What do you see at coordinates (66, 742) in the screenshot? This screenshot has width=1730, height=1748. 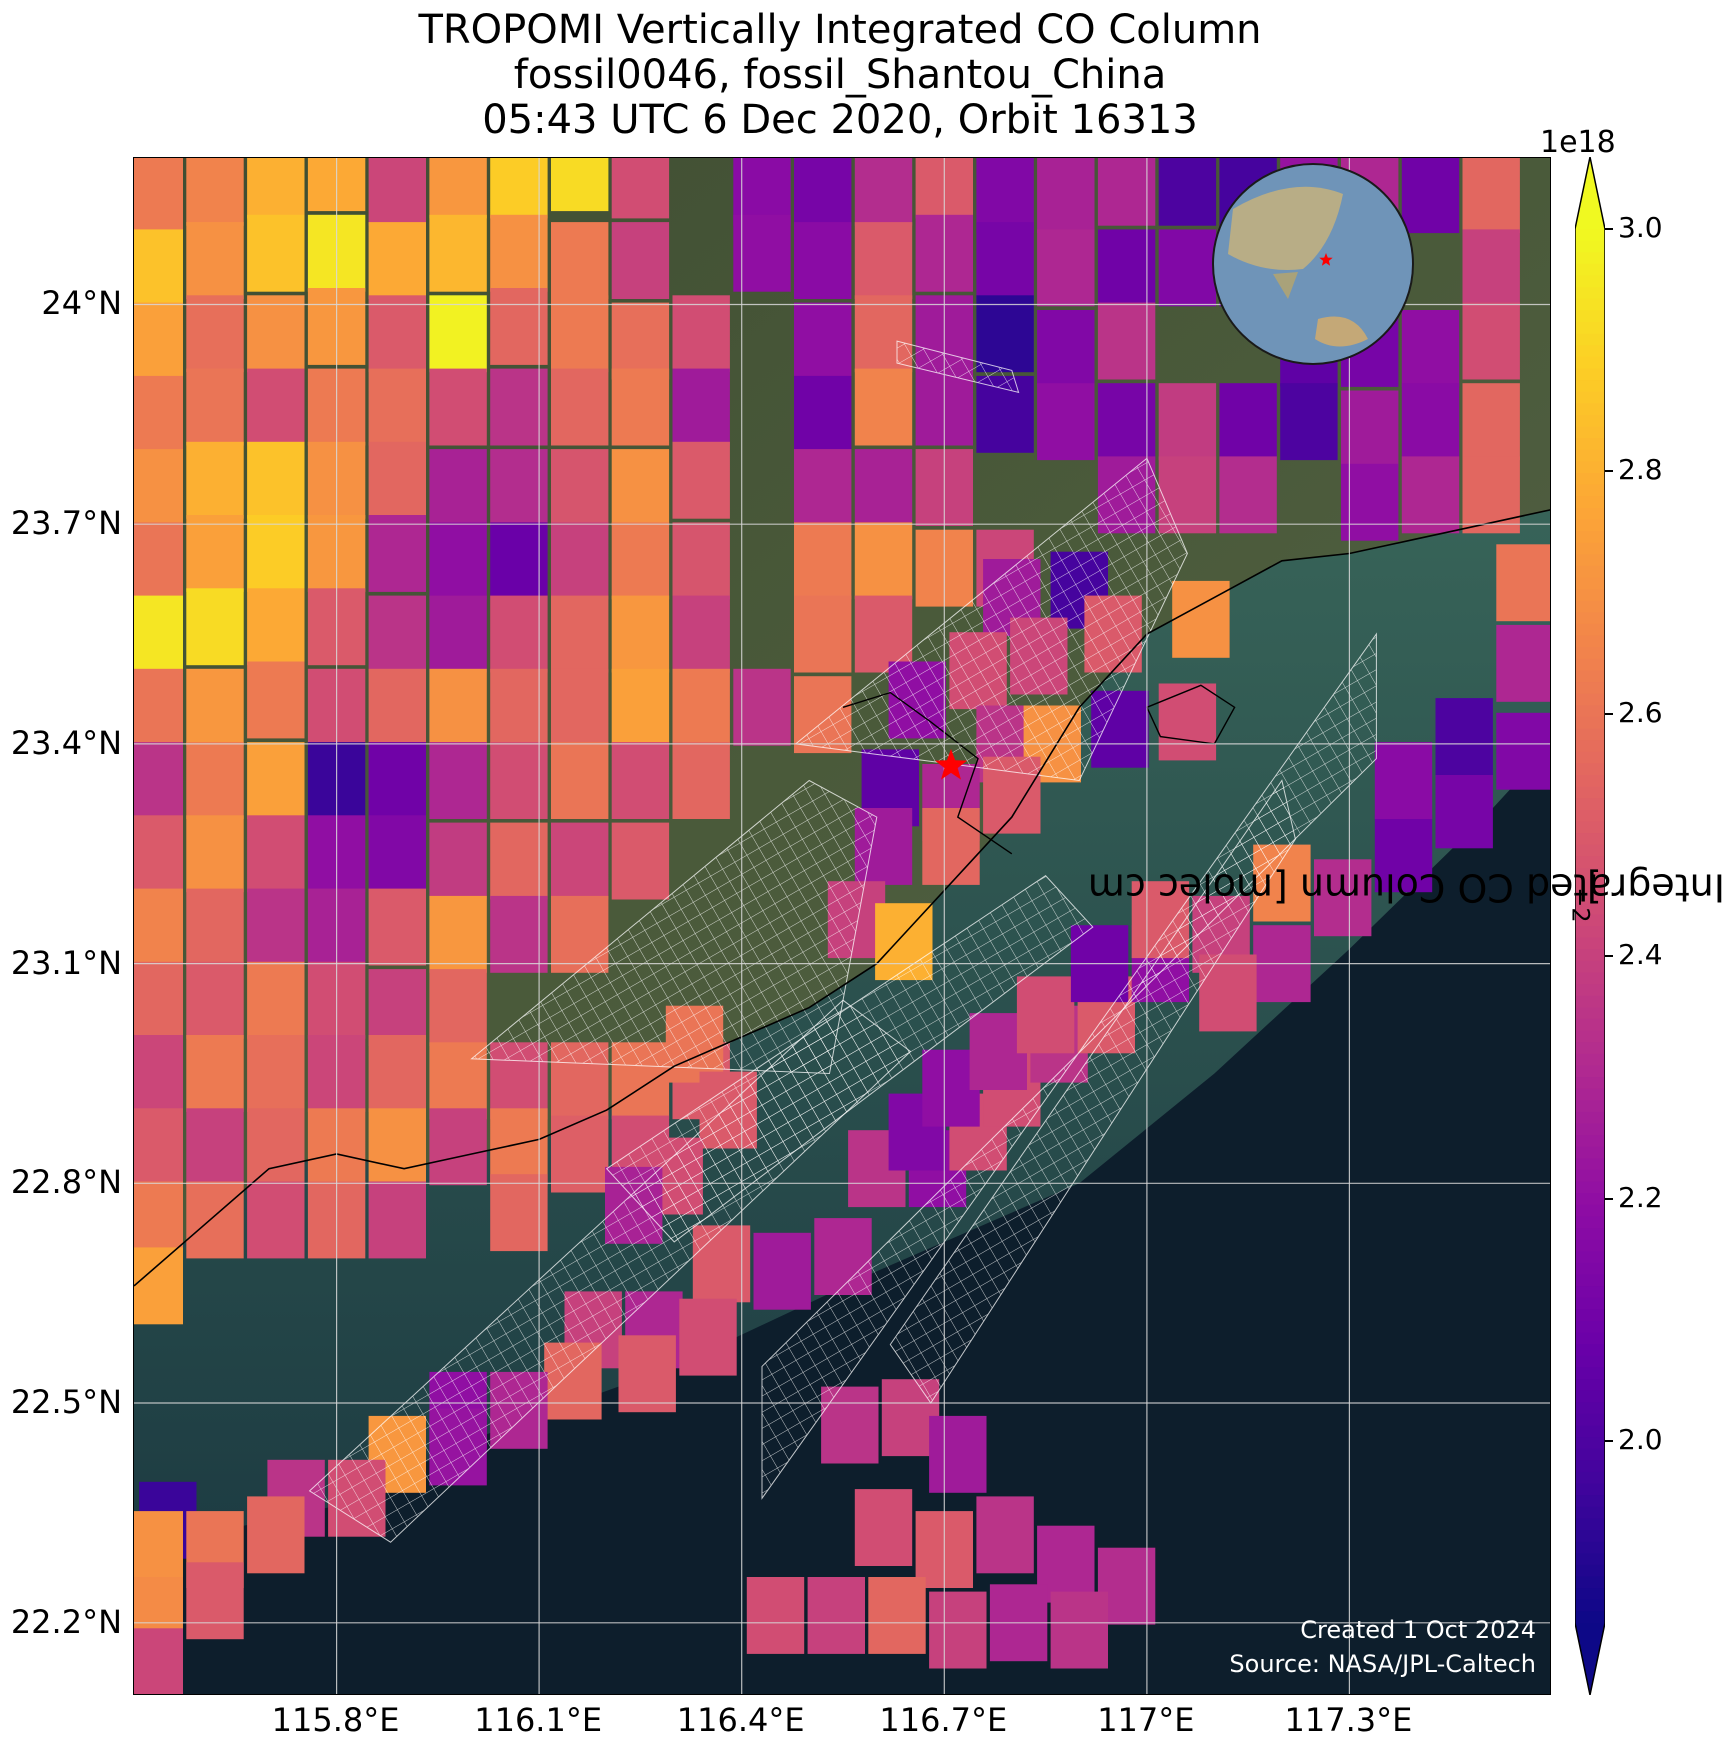 I see `lat-tick-label: 23.4°N` at bounding box center [66, 742].